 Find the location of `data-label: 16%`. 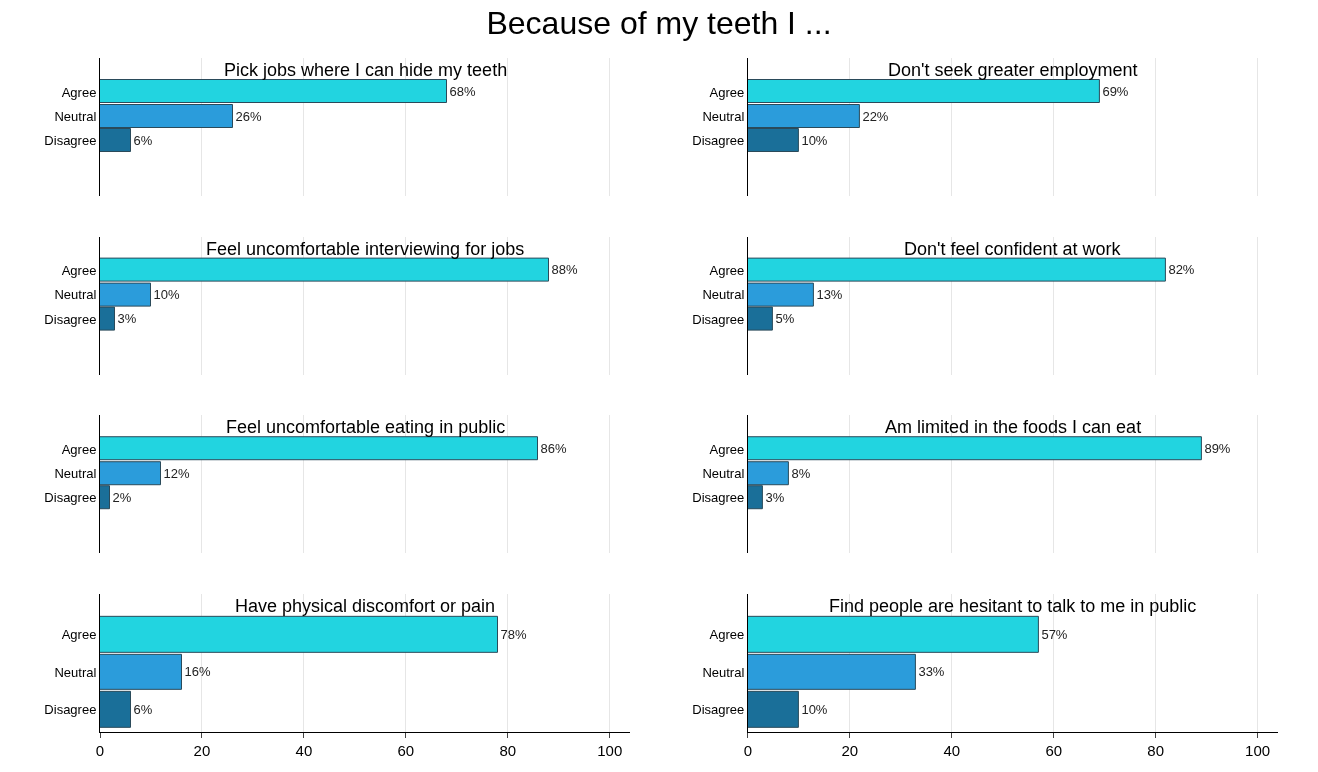

data-label: 16% is located at coordinates (197, 672).